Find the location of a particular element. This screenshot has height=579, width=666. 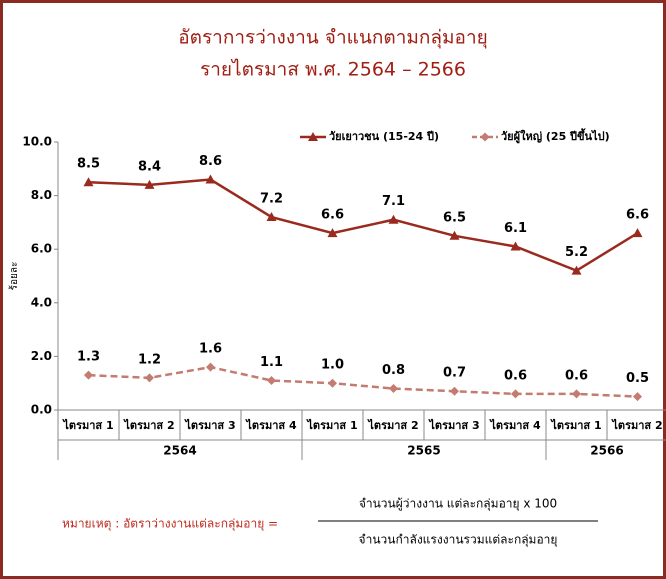

legend-label: วัยเยาวชน (15-24 ปี) is located at coordinates (384, 136).